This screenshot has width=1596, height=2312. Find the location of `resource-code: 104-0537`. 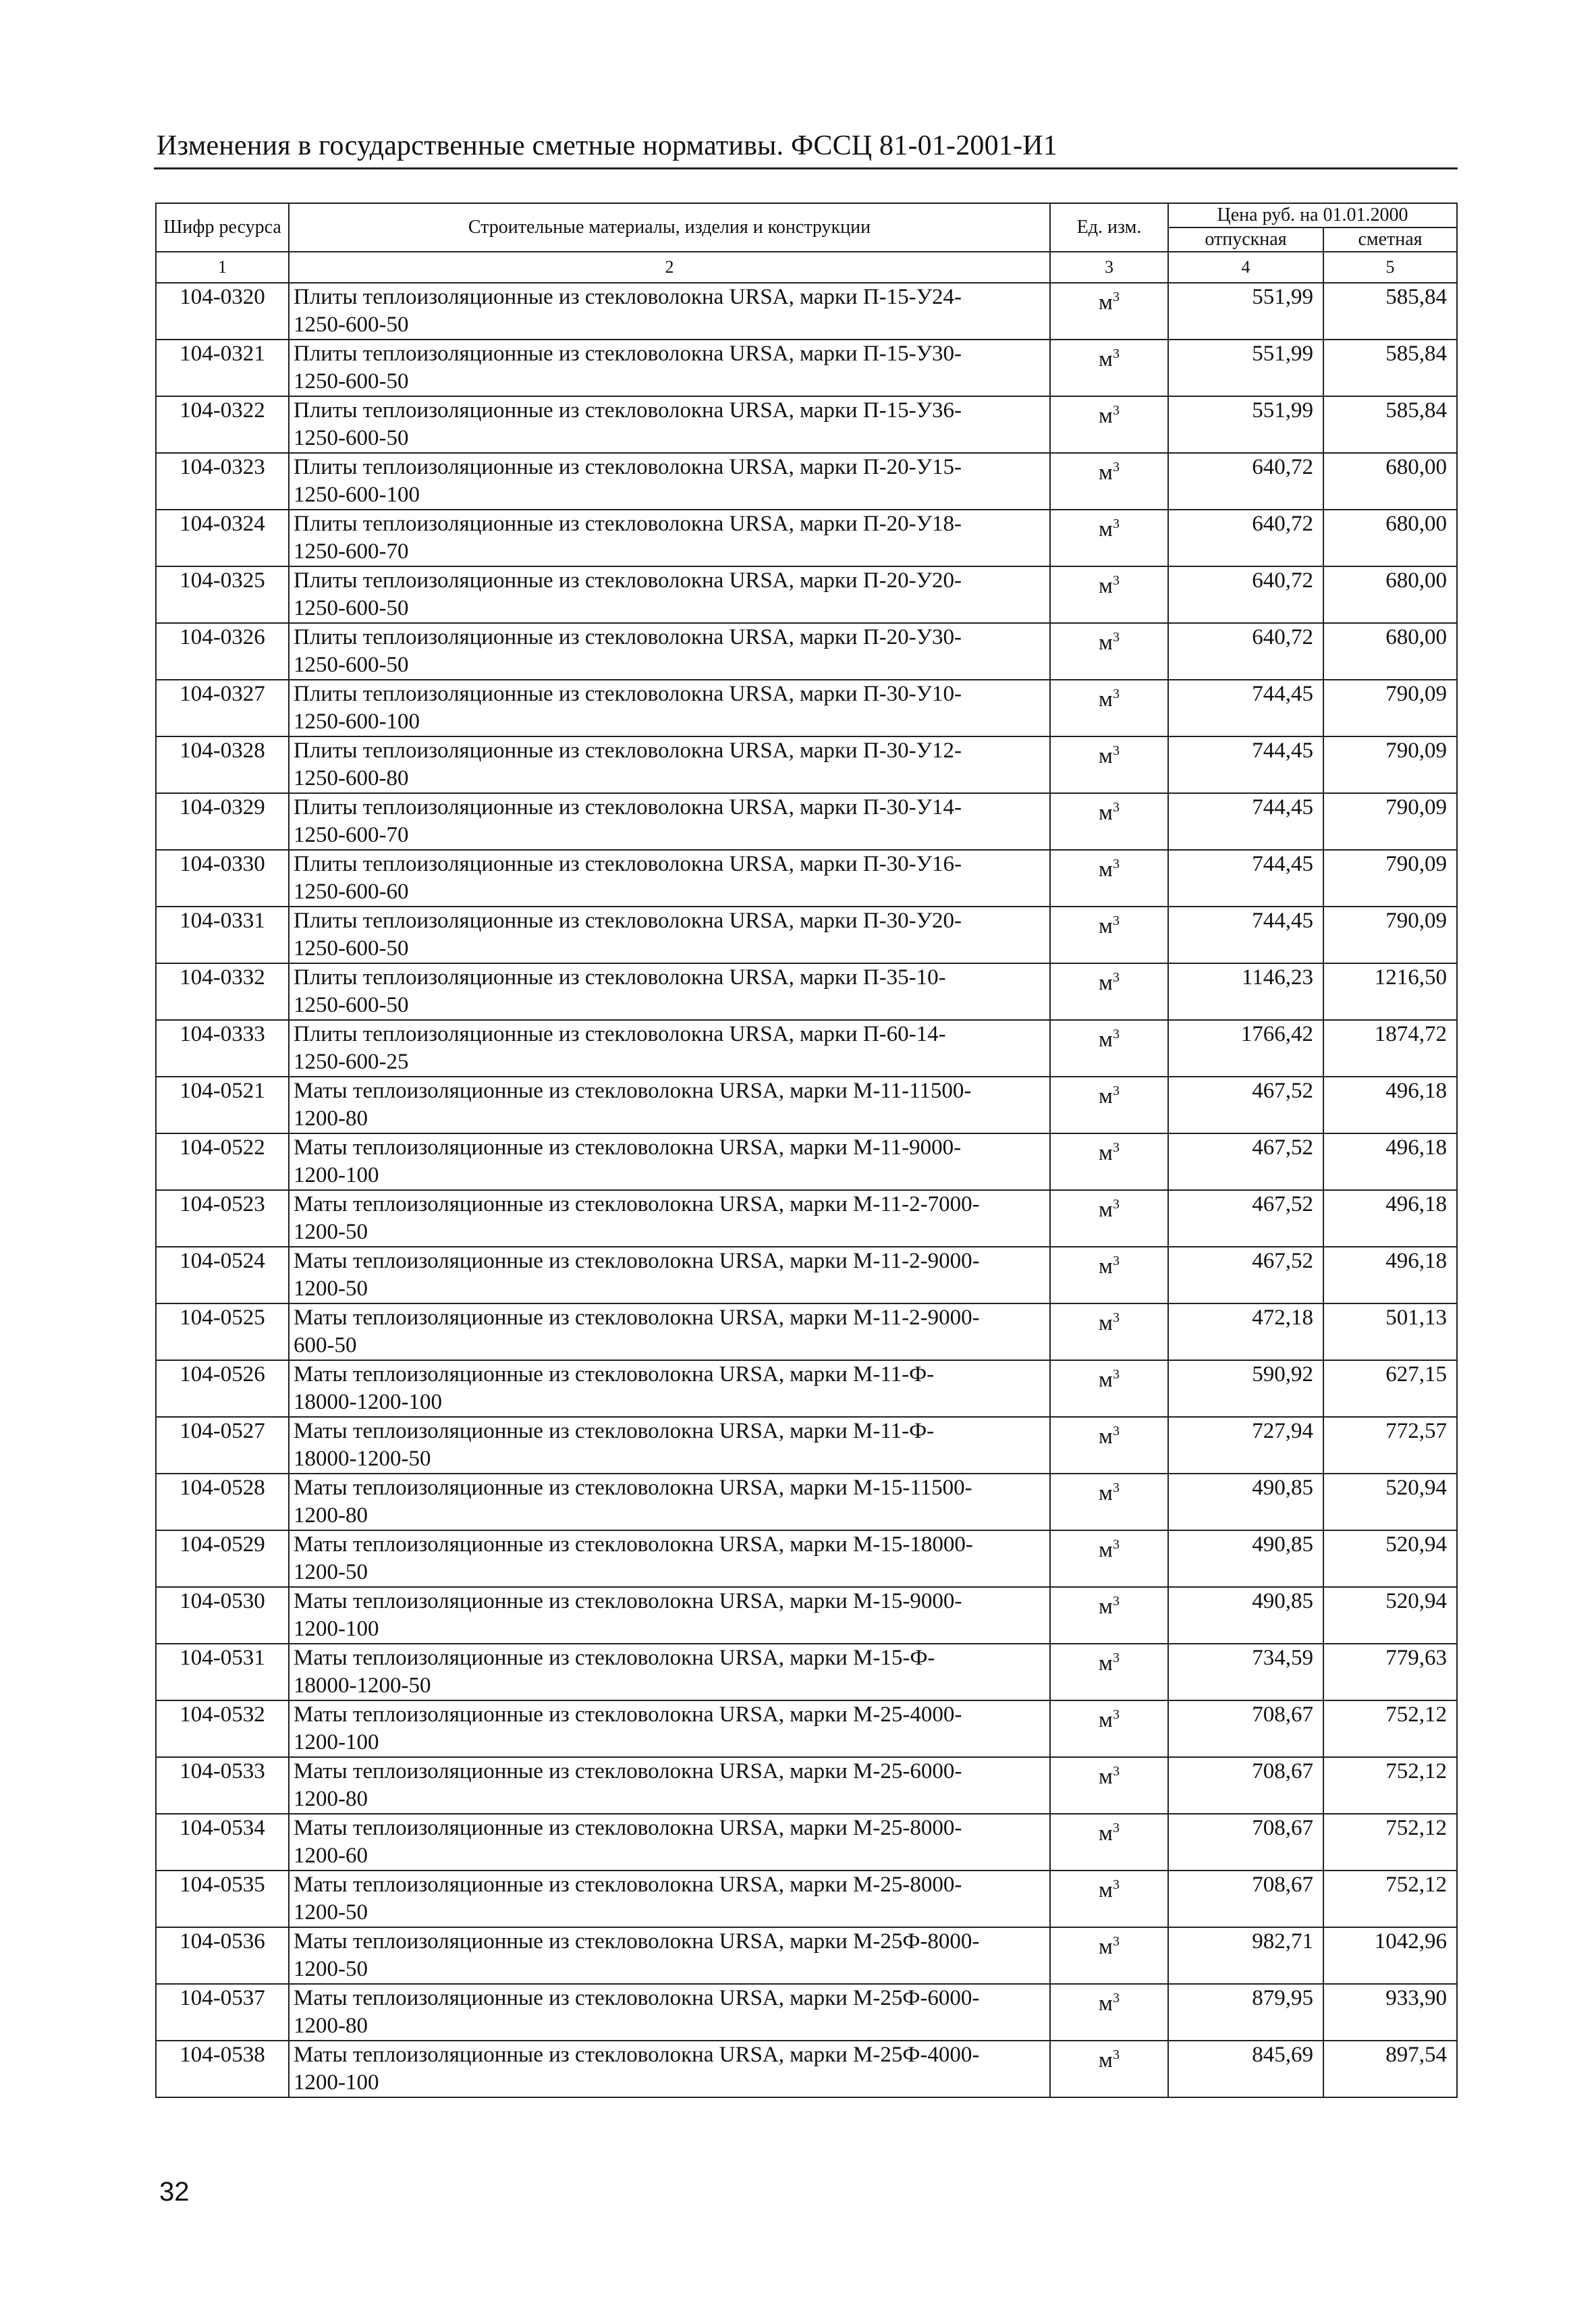

resource-code: 104-0537 is located at coordinates (222, 2012).